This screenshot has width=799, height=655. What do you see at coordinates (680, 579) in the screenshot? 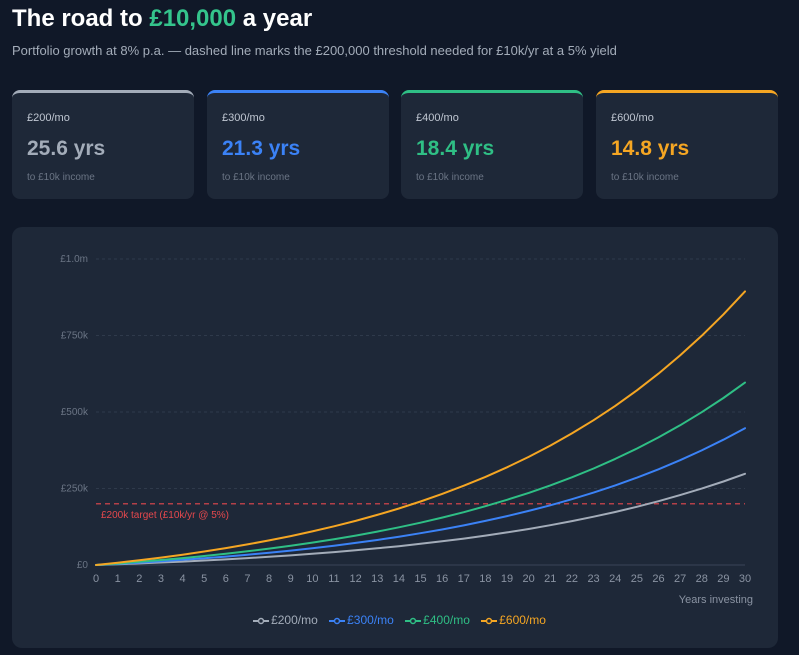
I see `x-tick-label: 27` at bounding box center [680, 579].